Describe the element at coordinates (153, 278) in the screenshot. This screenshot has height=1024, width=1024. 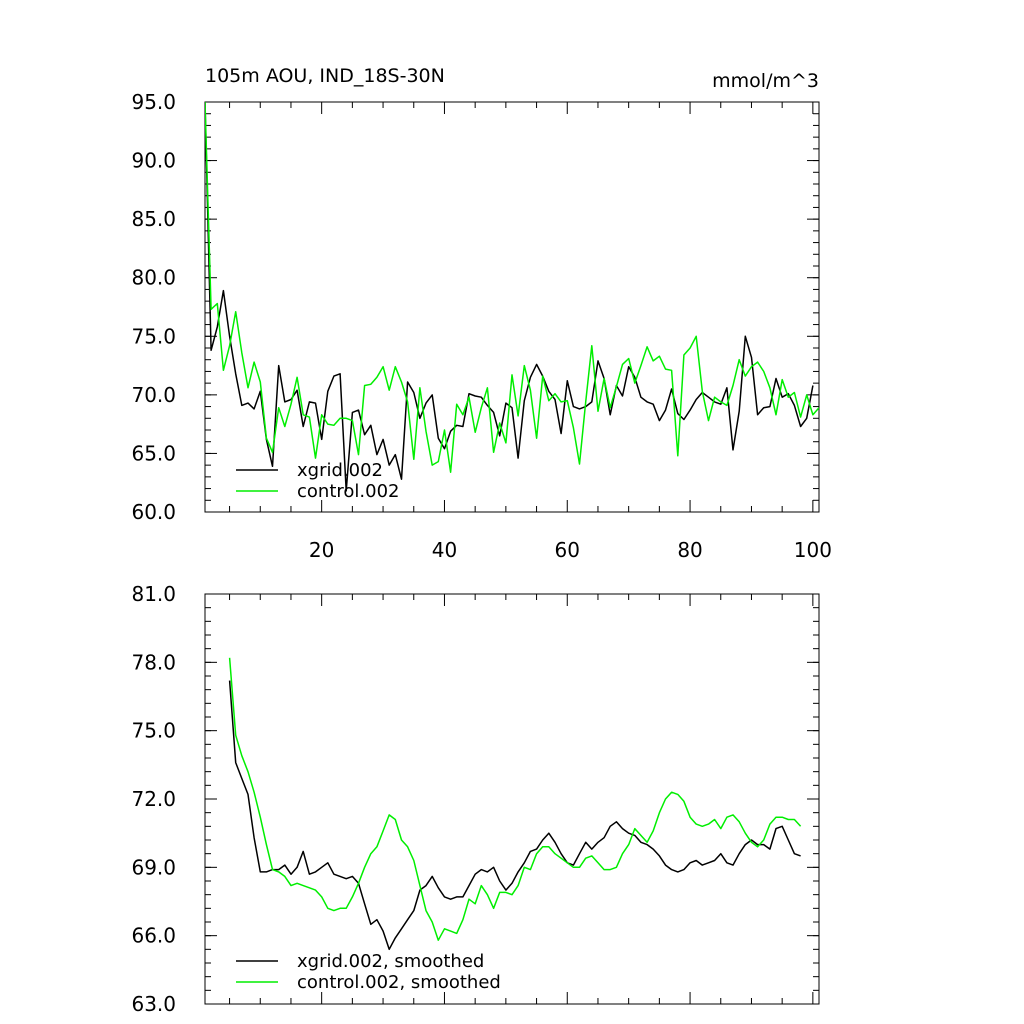
I see `y-tick-label: 80.0` at that location.